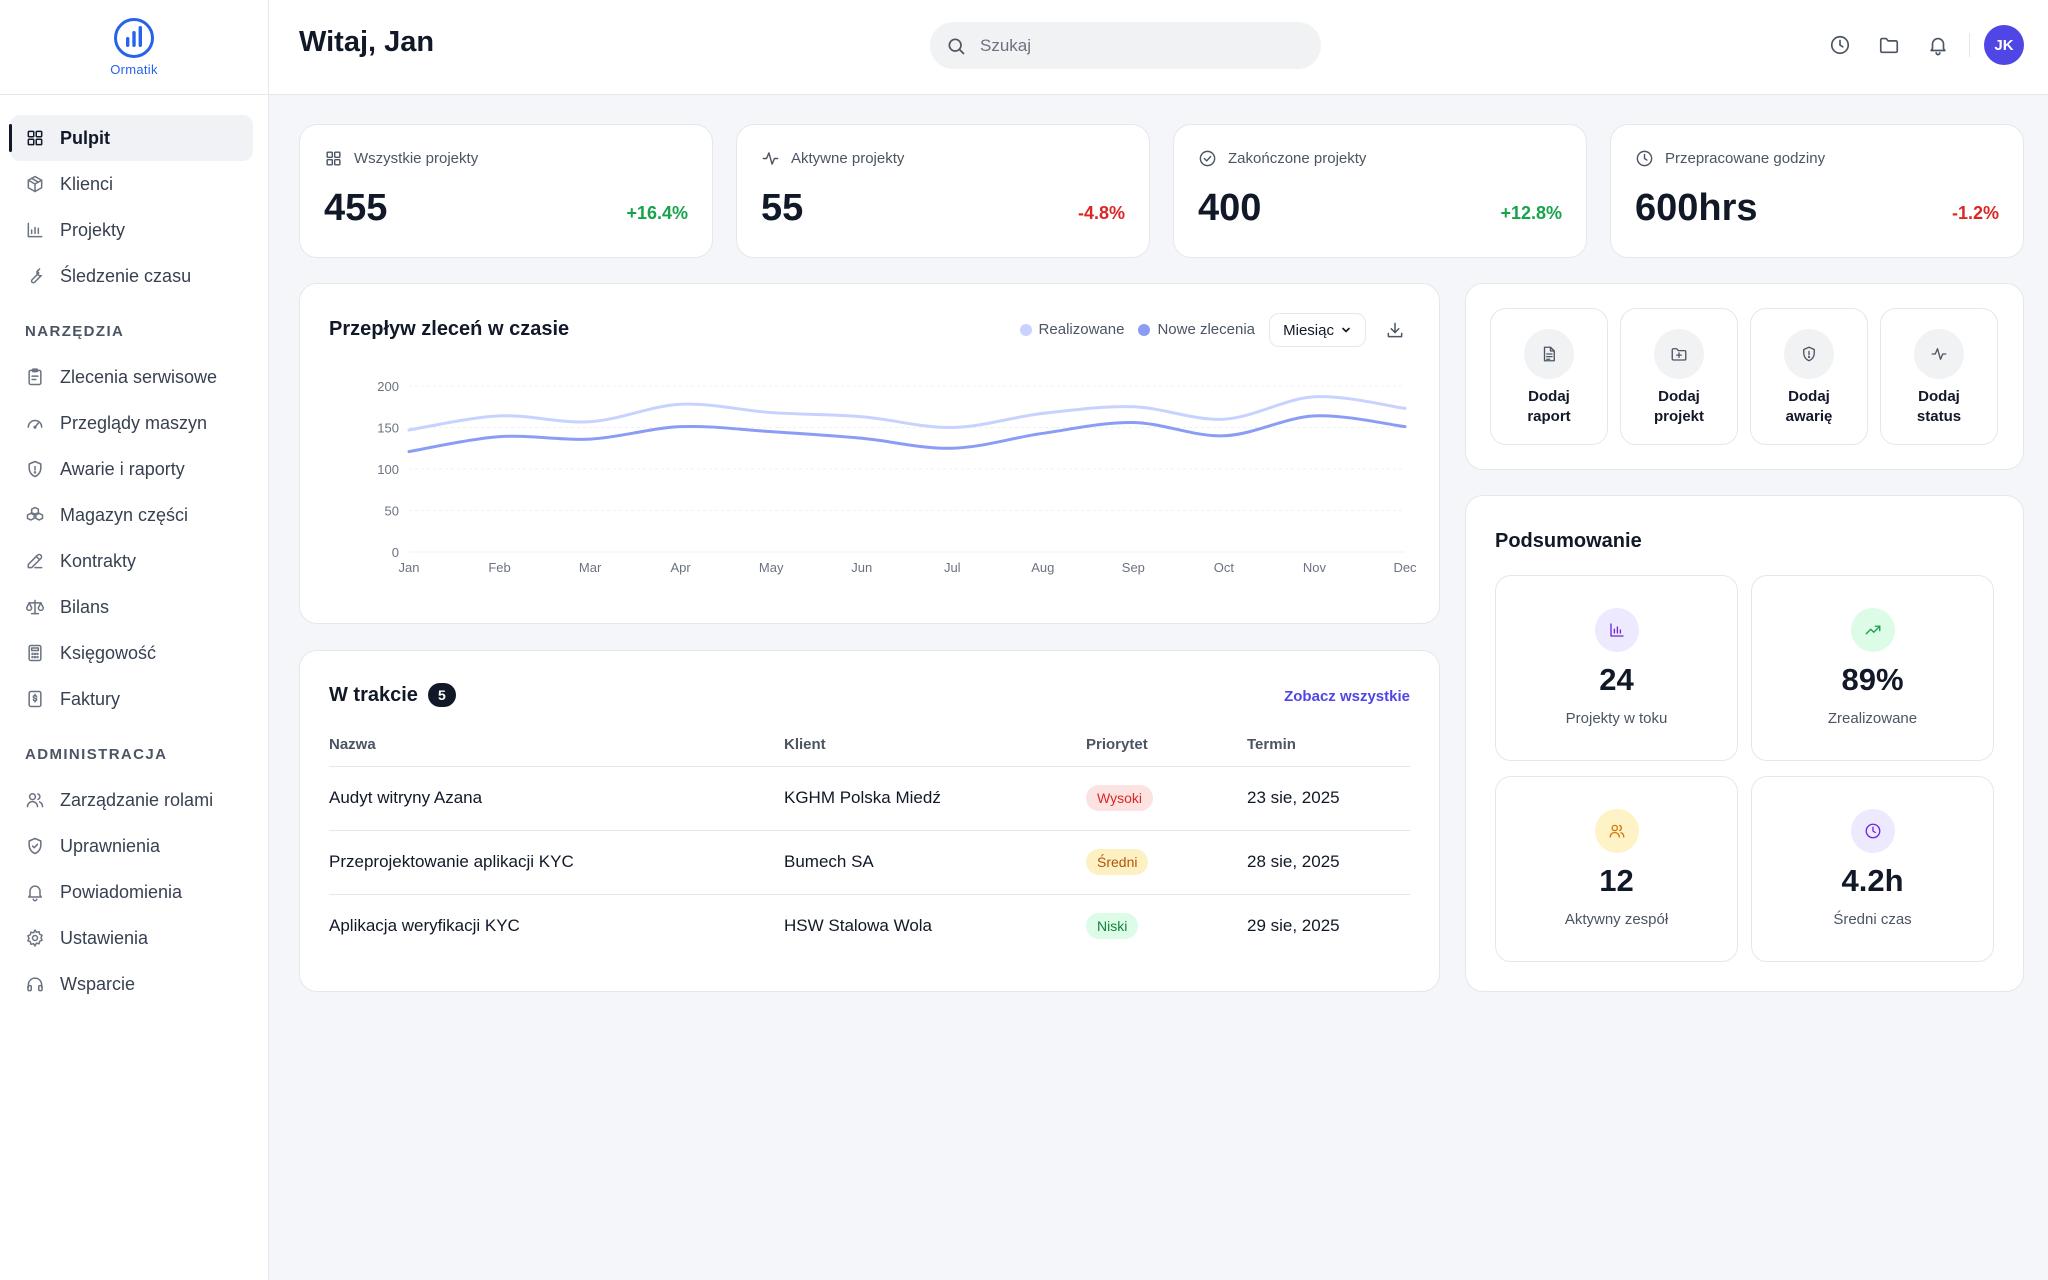 This screenshot has height=1280, width=2048. I want to click on headphones-icon, so click(35, 984).